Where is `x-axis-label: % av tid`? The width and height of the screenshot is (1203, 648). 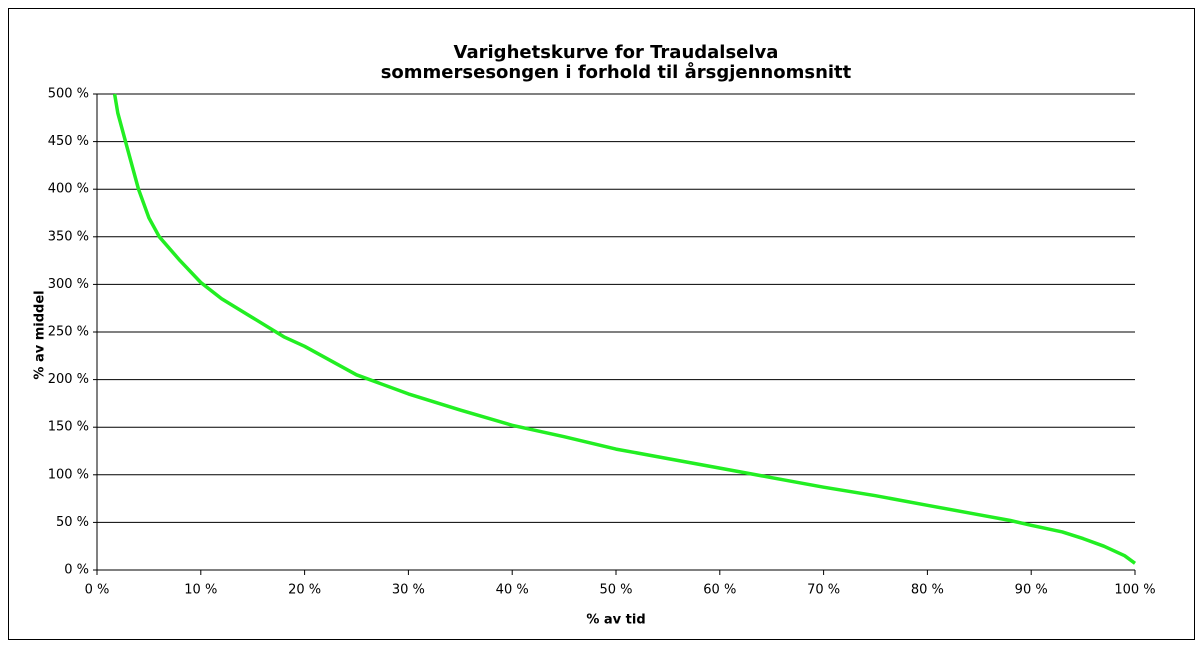 x-axis-label: % av tid is located at coordinates (615, 620).